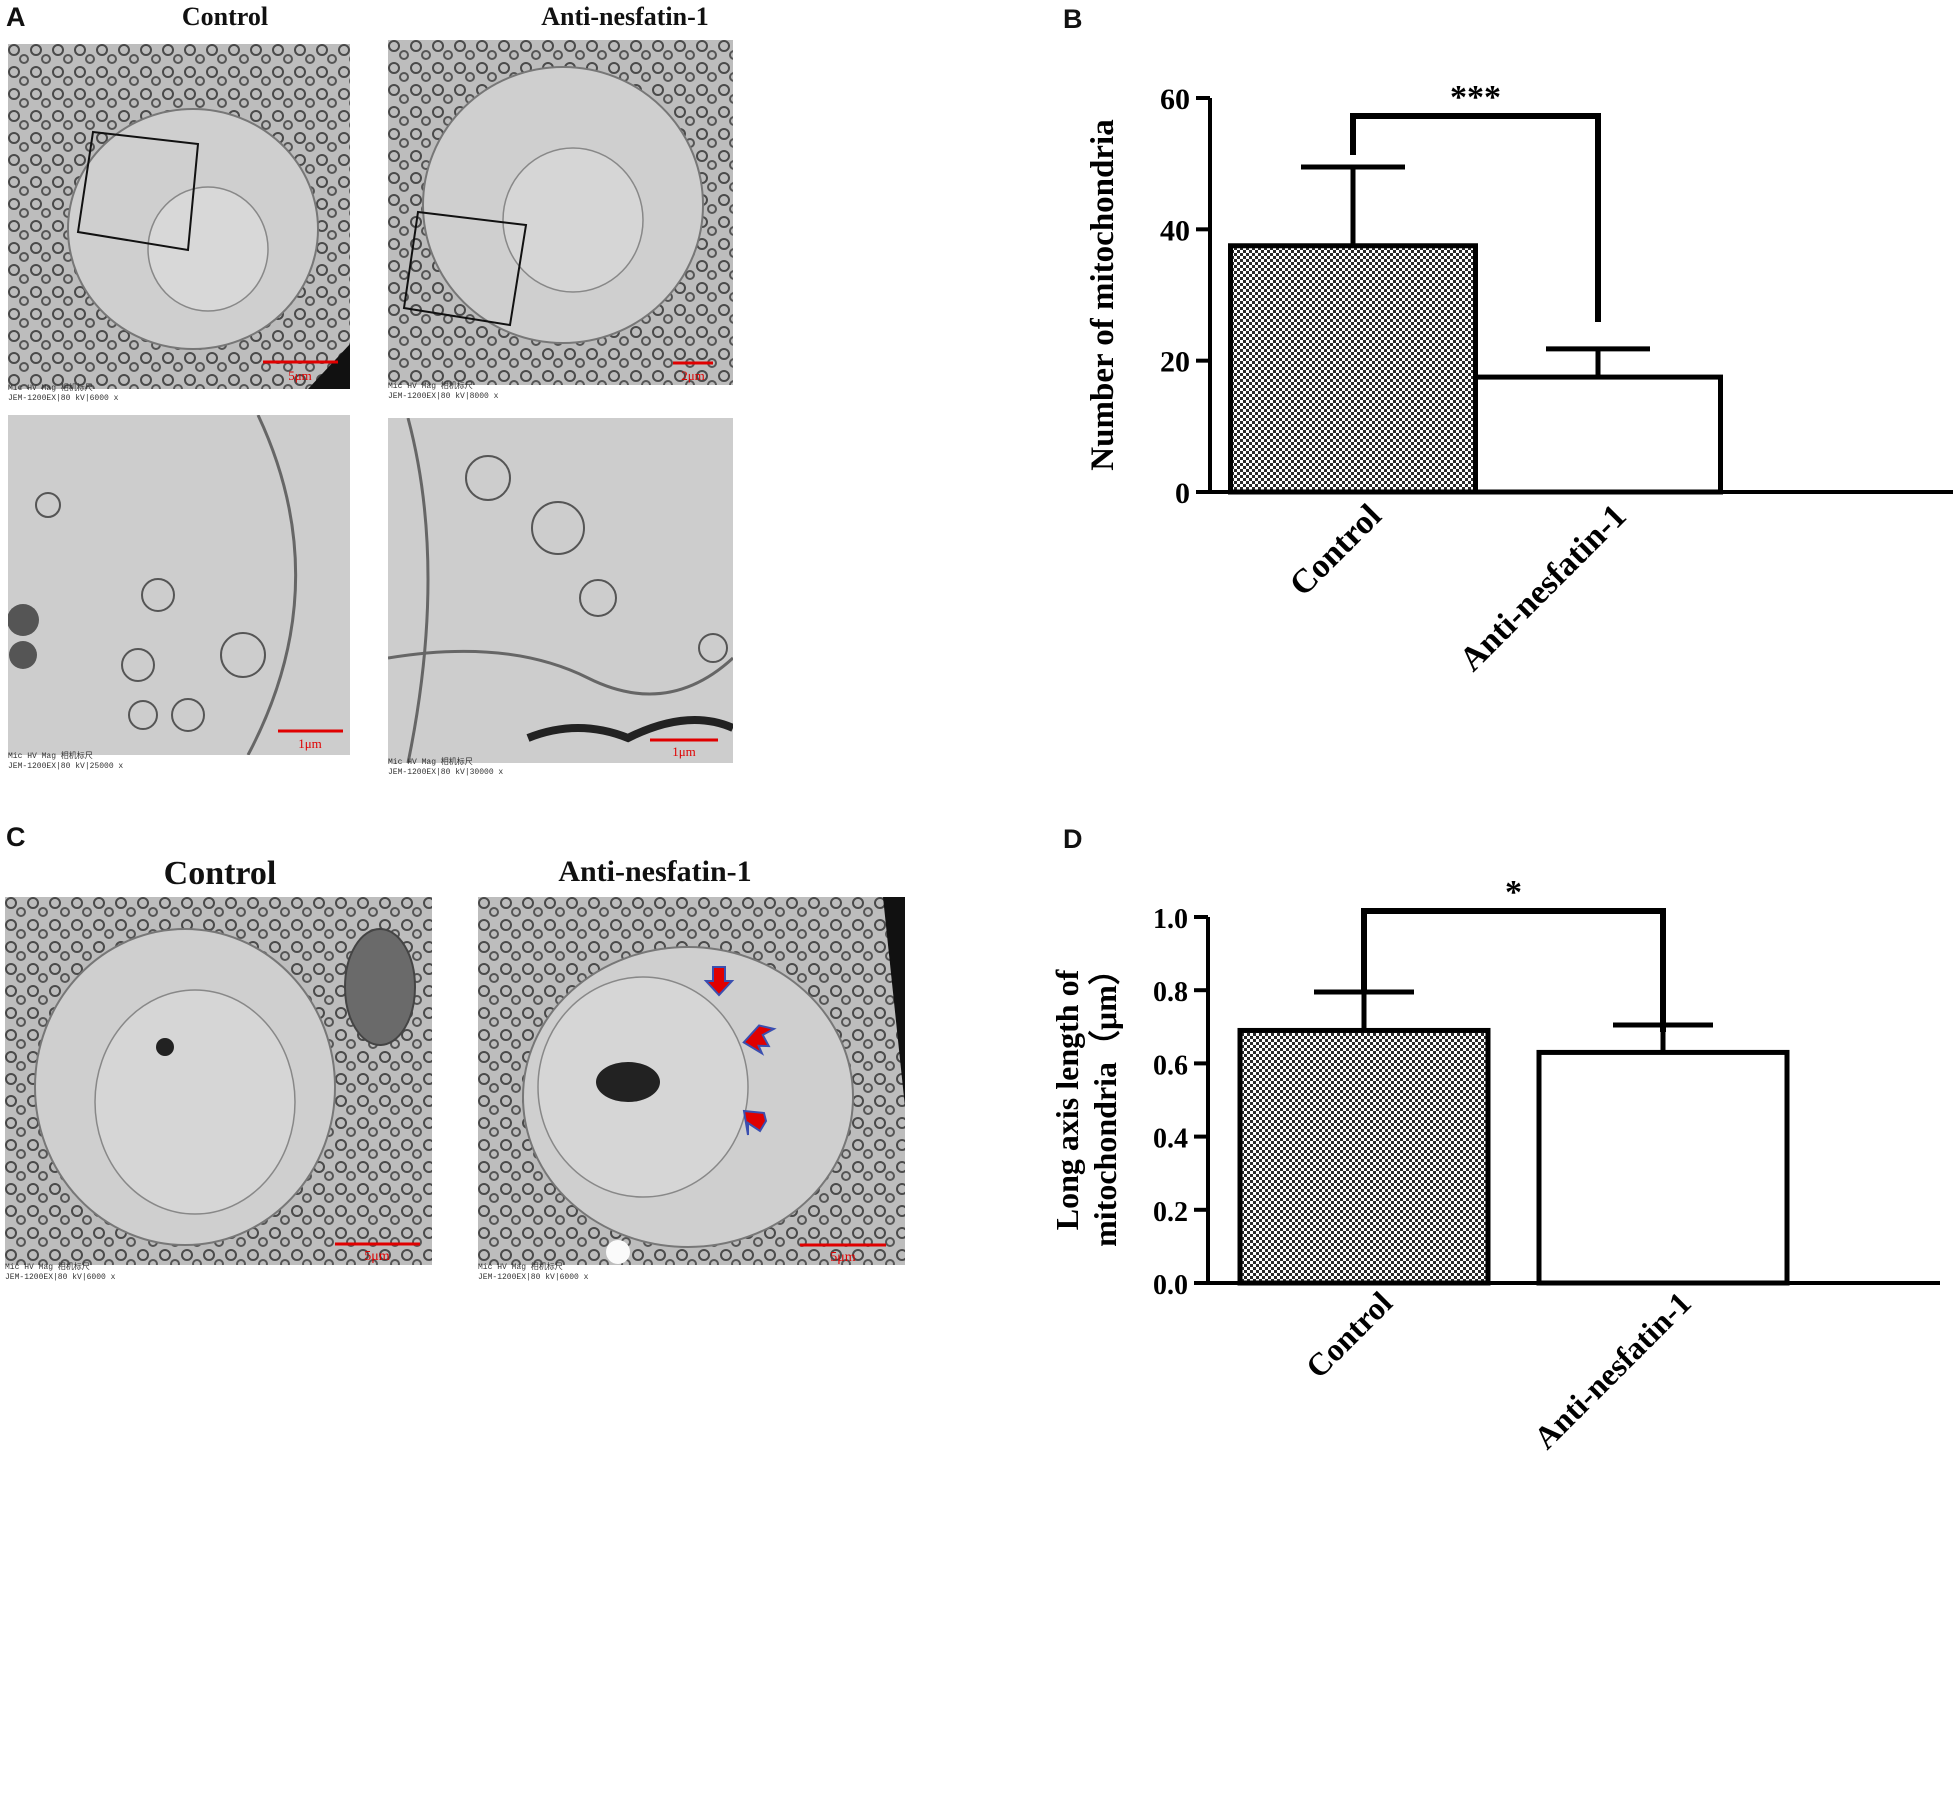  Describe the element at coordinates (1170, 1065) in the screenshot. I see `y-tick-label: 0.6` at that location.